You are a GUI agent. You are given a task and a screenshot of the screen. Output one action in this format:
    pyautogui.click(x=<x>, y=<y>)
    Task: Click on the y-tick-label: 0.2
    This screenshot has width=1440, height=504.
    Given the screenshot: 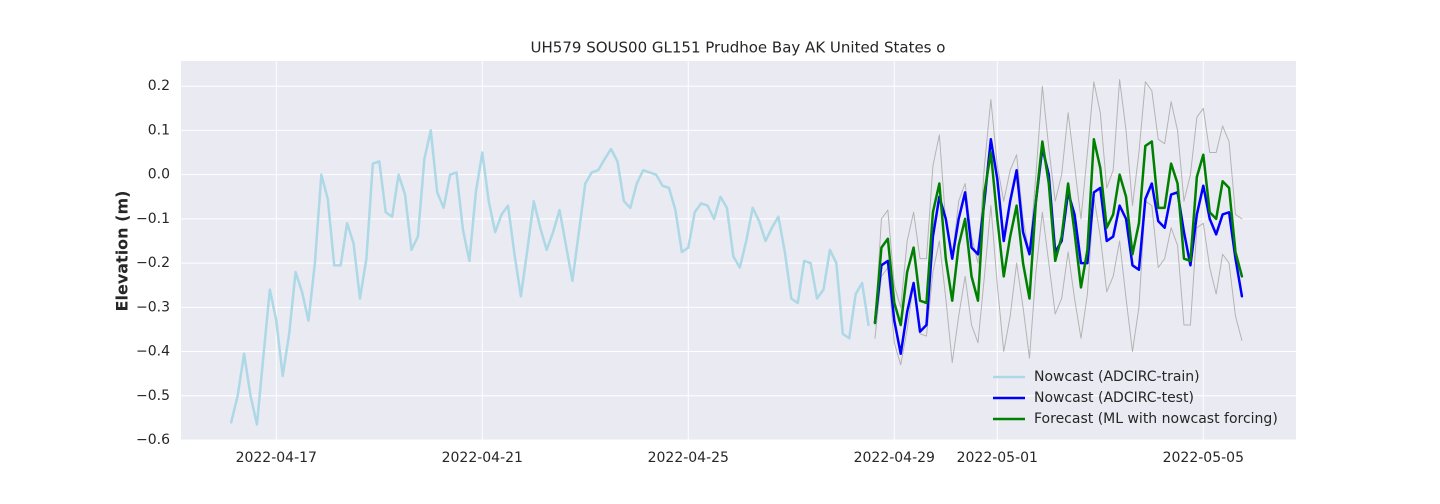 What is the action you would take?
    pyautogui.click(x=159, y=86)
    